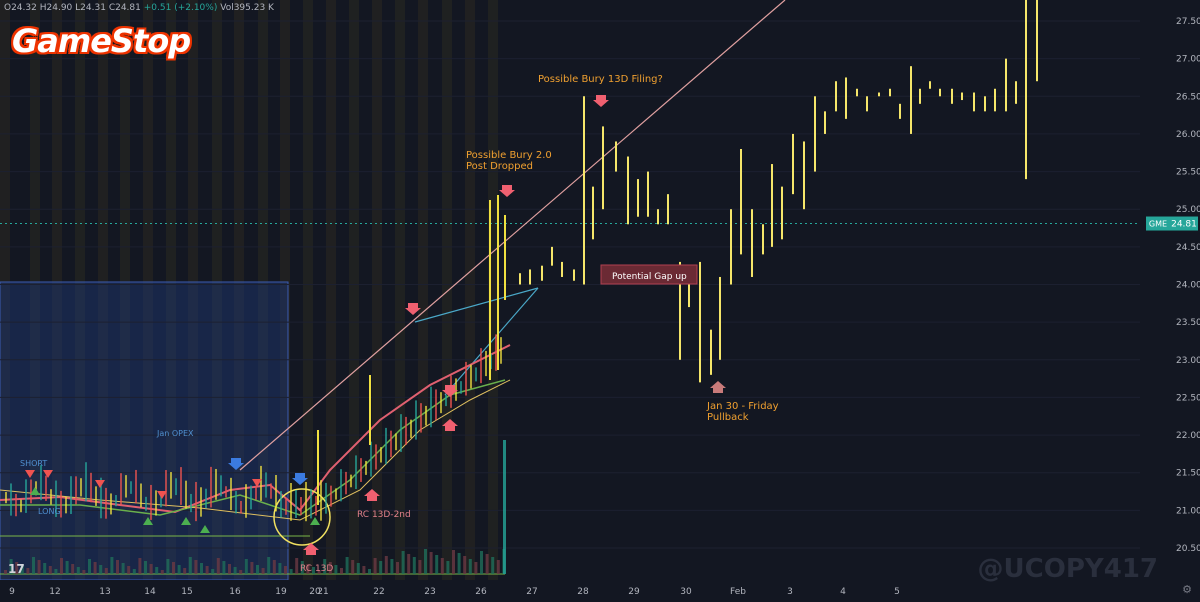 The height and width of the screenshot is (602, 1200). I want to click on y-tick-label: 23.50, so click(1188, 323).